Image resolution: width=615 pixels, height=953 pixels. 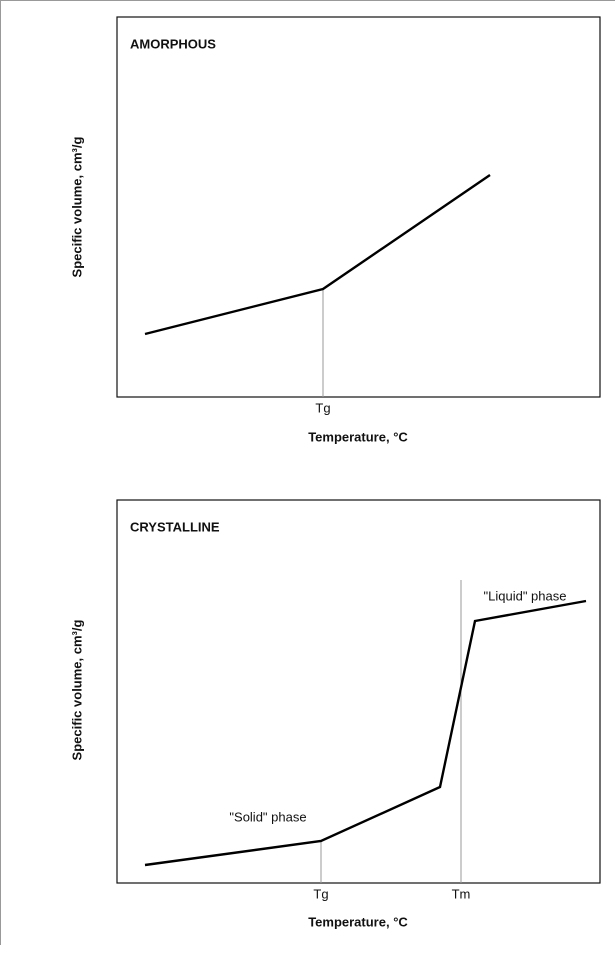 What do you see at coordinates (173, 43) in the screenshot?
I see `panel-title: AMORPHOUS` at bounding box center [173, 43].